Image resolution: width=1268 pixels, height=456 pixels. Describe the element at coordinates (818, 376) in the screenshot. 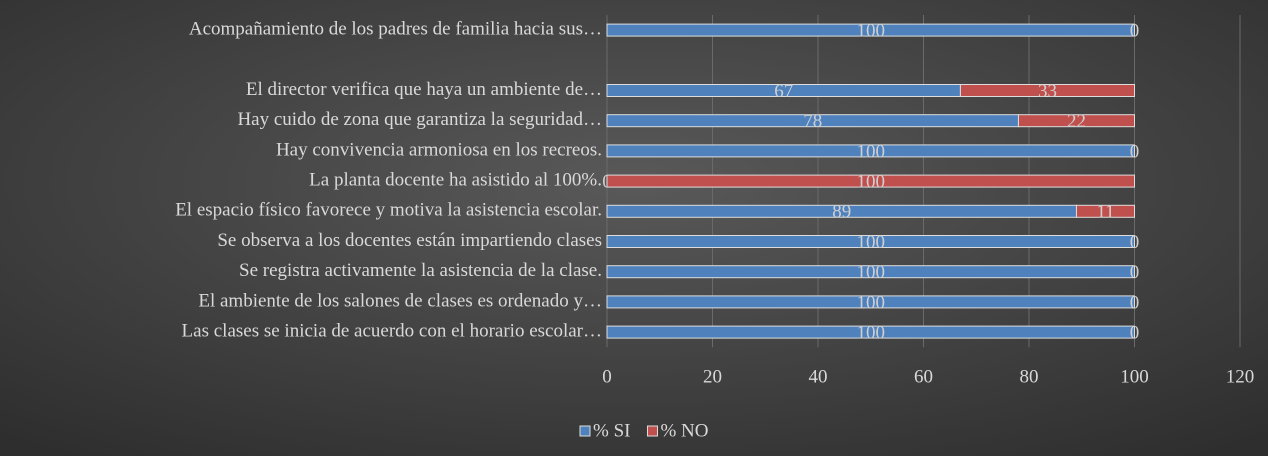

I see `x-tick-label: 40` at that location.